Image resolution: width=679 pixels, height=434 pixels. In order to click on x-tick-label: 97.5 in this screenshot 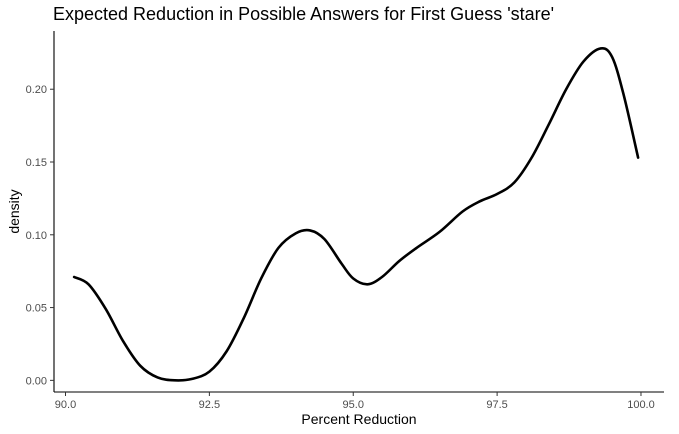, I will do `click(496, 405)`.